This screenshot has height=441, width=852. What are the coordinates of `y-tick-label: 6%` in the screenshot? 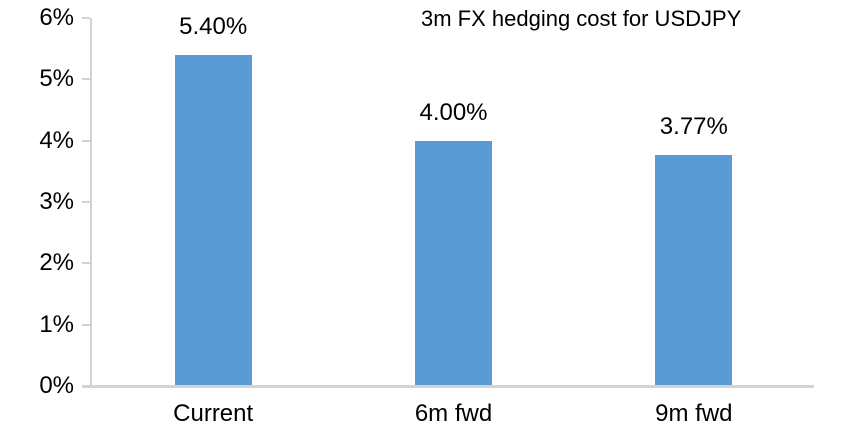 It's located at (56, 17).